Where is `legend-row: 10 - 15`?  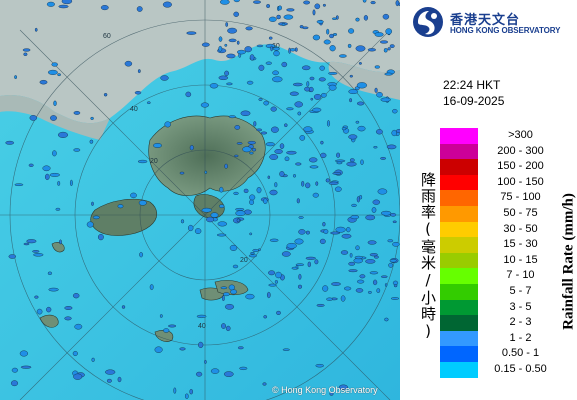 legend-row: 10 - 15 is located at coordinates (507, 260).